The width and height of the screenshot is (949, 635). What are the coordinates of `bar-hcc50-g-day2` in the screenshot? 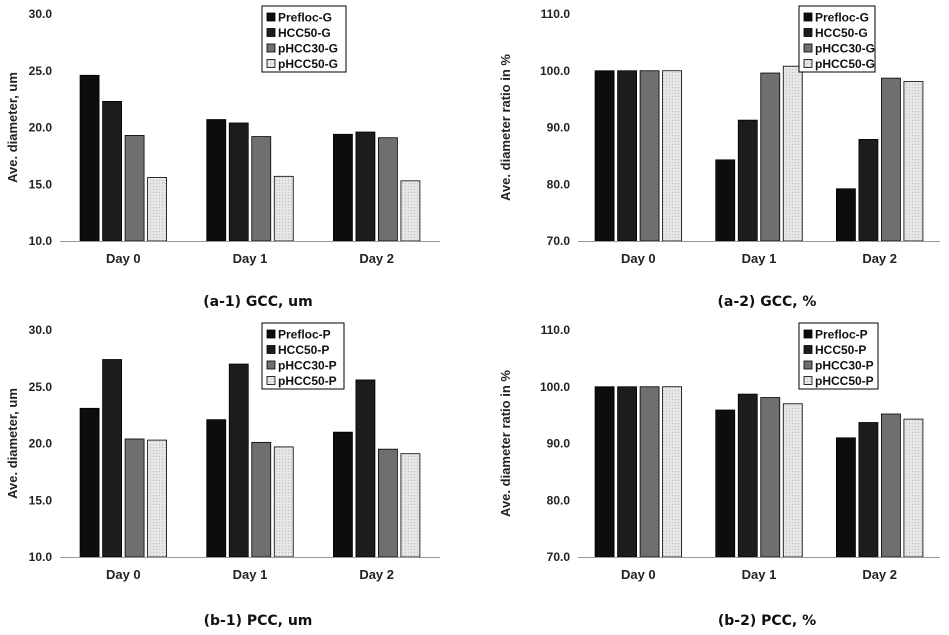 It's located at (868, 190).